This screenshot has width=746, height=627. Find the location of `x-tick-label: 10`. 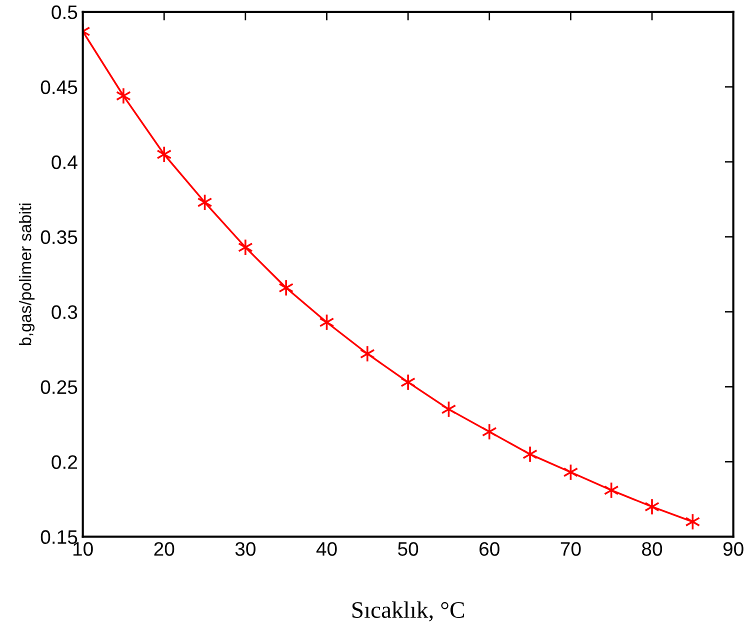

x-tick-label: 10 is located at coordinates (83, 549).